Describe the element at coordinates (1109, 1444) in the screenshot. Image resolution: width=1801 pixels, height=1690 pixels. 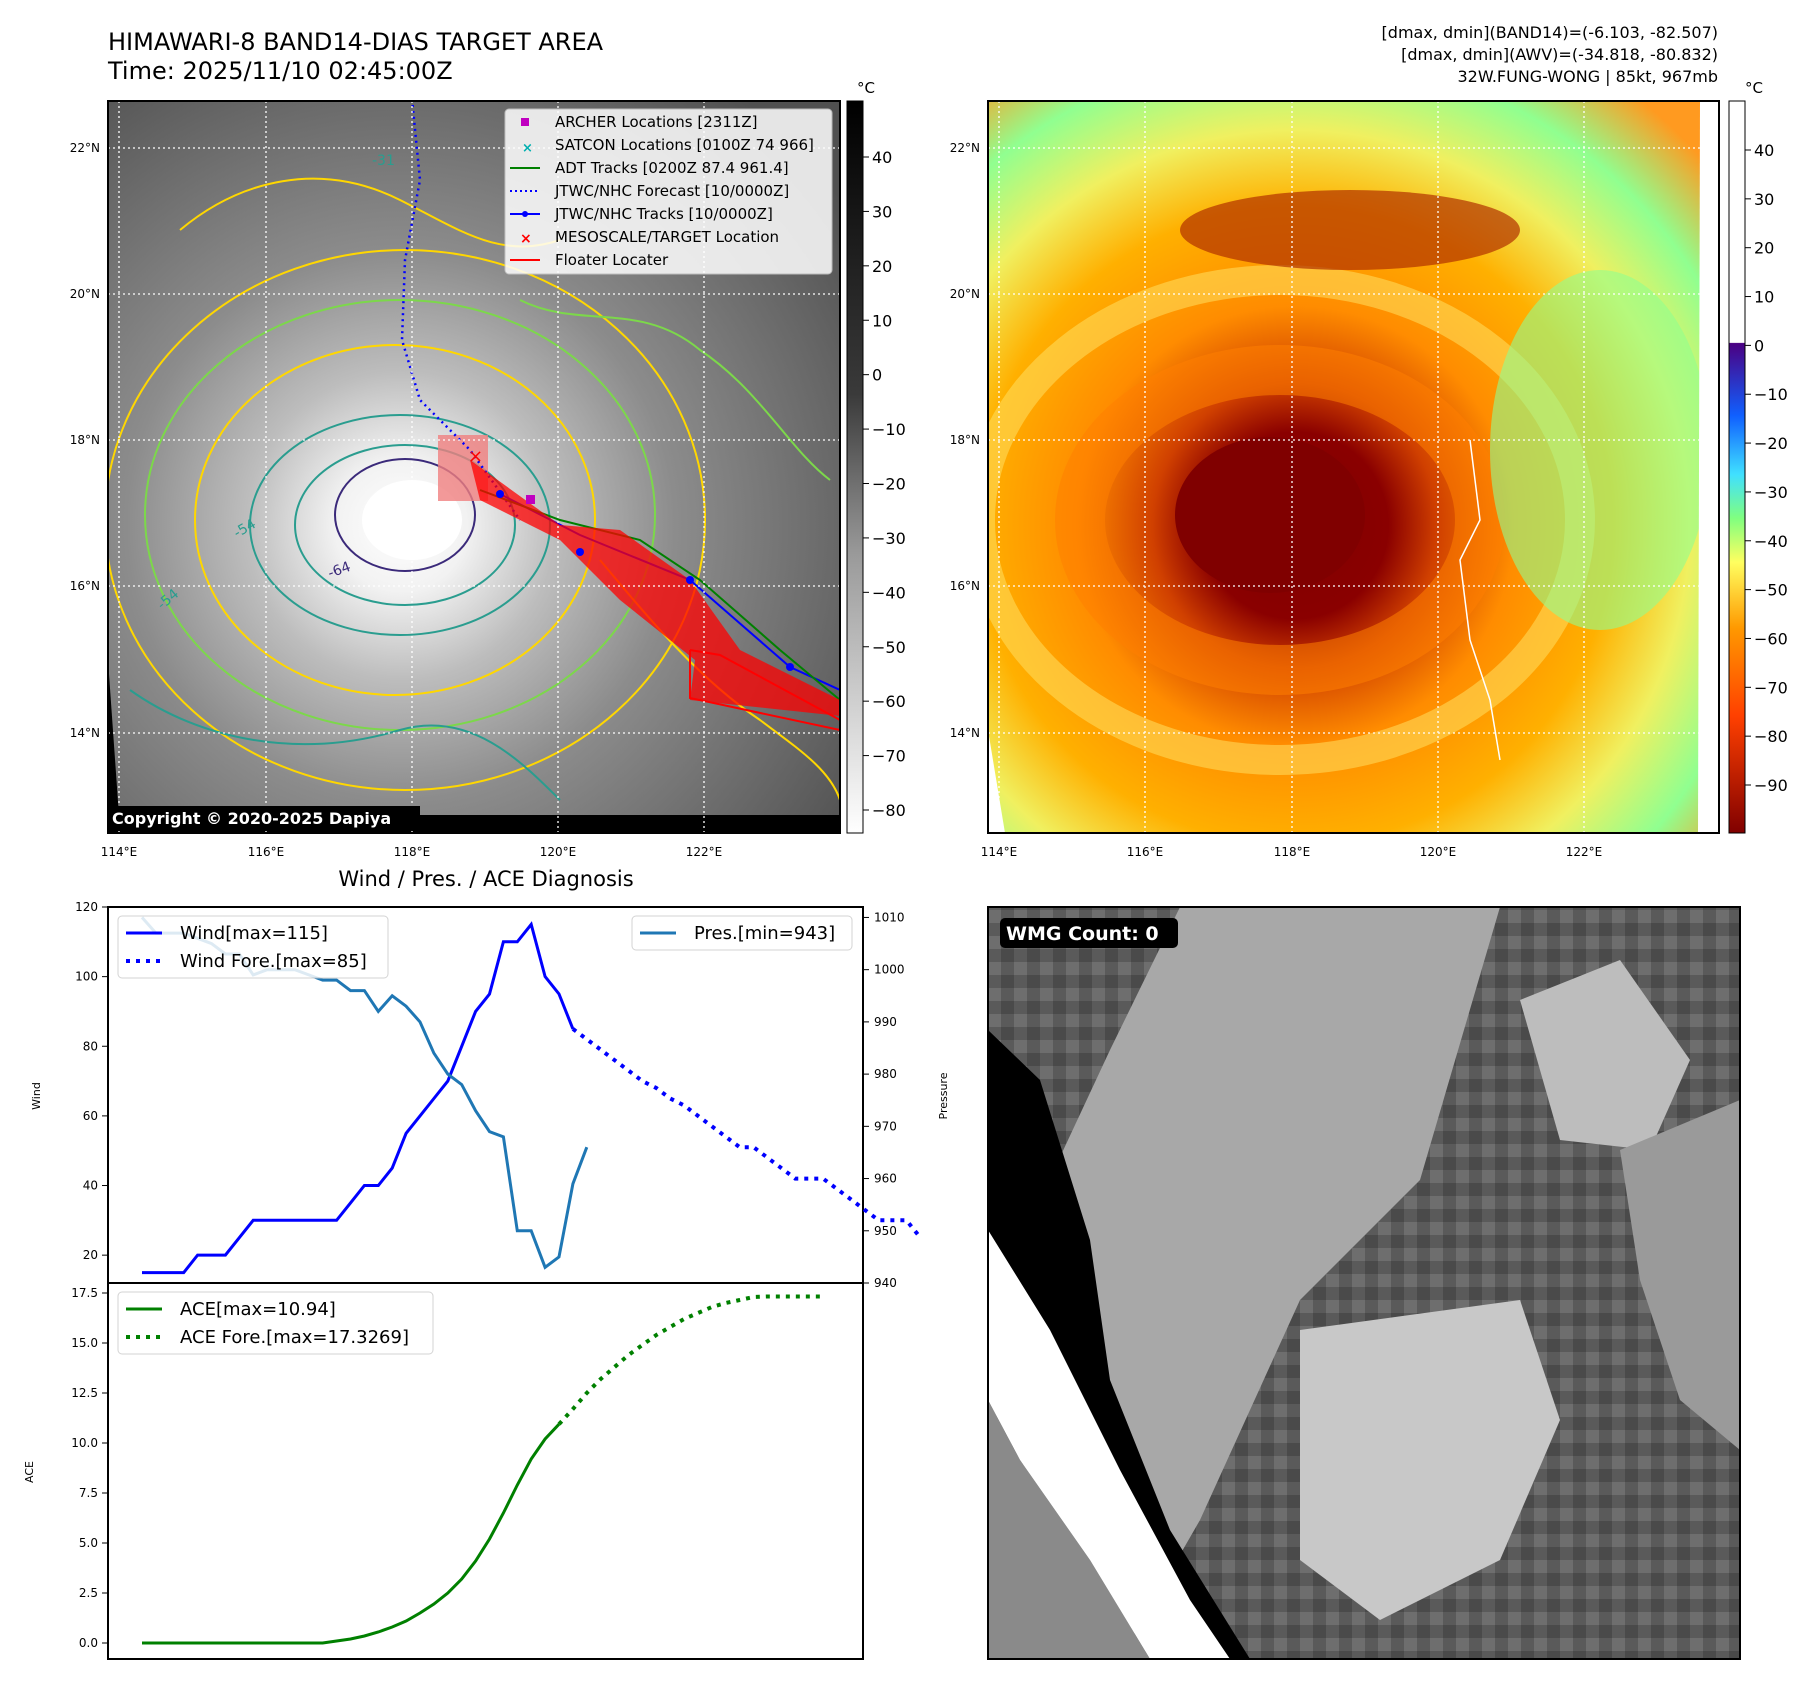
I see `wmg-white-band` at that location.